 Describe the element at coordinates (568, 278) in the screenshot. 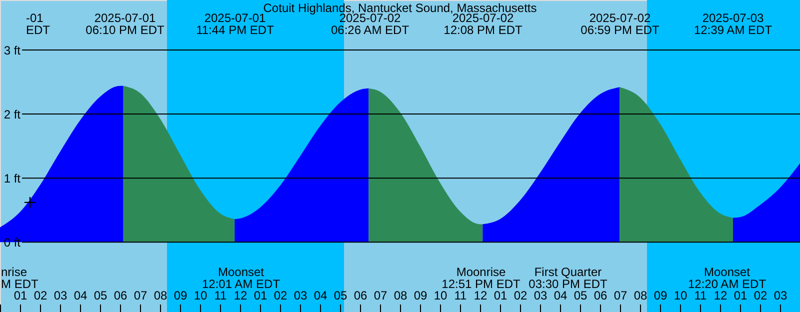

I see `annotation: First Quarter 03:30 PM EDT` at that location.